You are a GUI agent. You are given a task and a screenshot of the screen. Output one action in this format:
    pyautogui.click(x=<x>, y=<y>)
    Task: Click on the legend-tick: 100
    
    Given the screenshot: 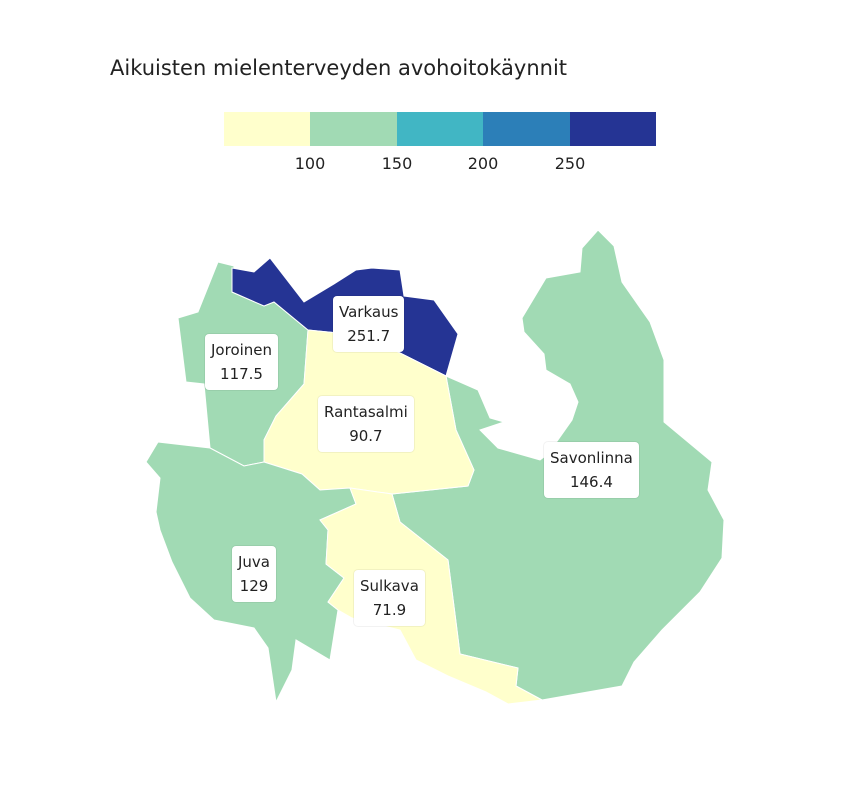 What is the action you would take?
    pyautogui.click(x=310, y=163)
    